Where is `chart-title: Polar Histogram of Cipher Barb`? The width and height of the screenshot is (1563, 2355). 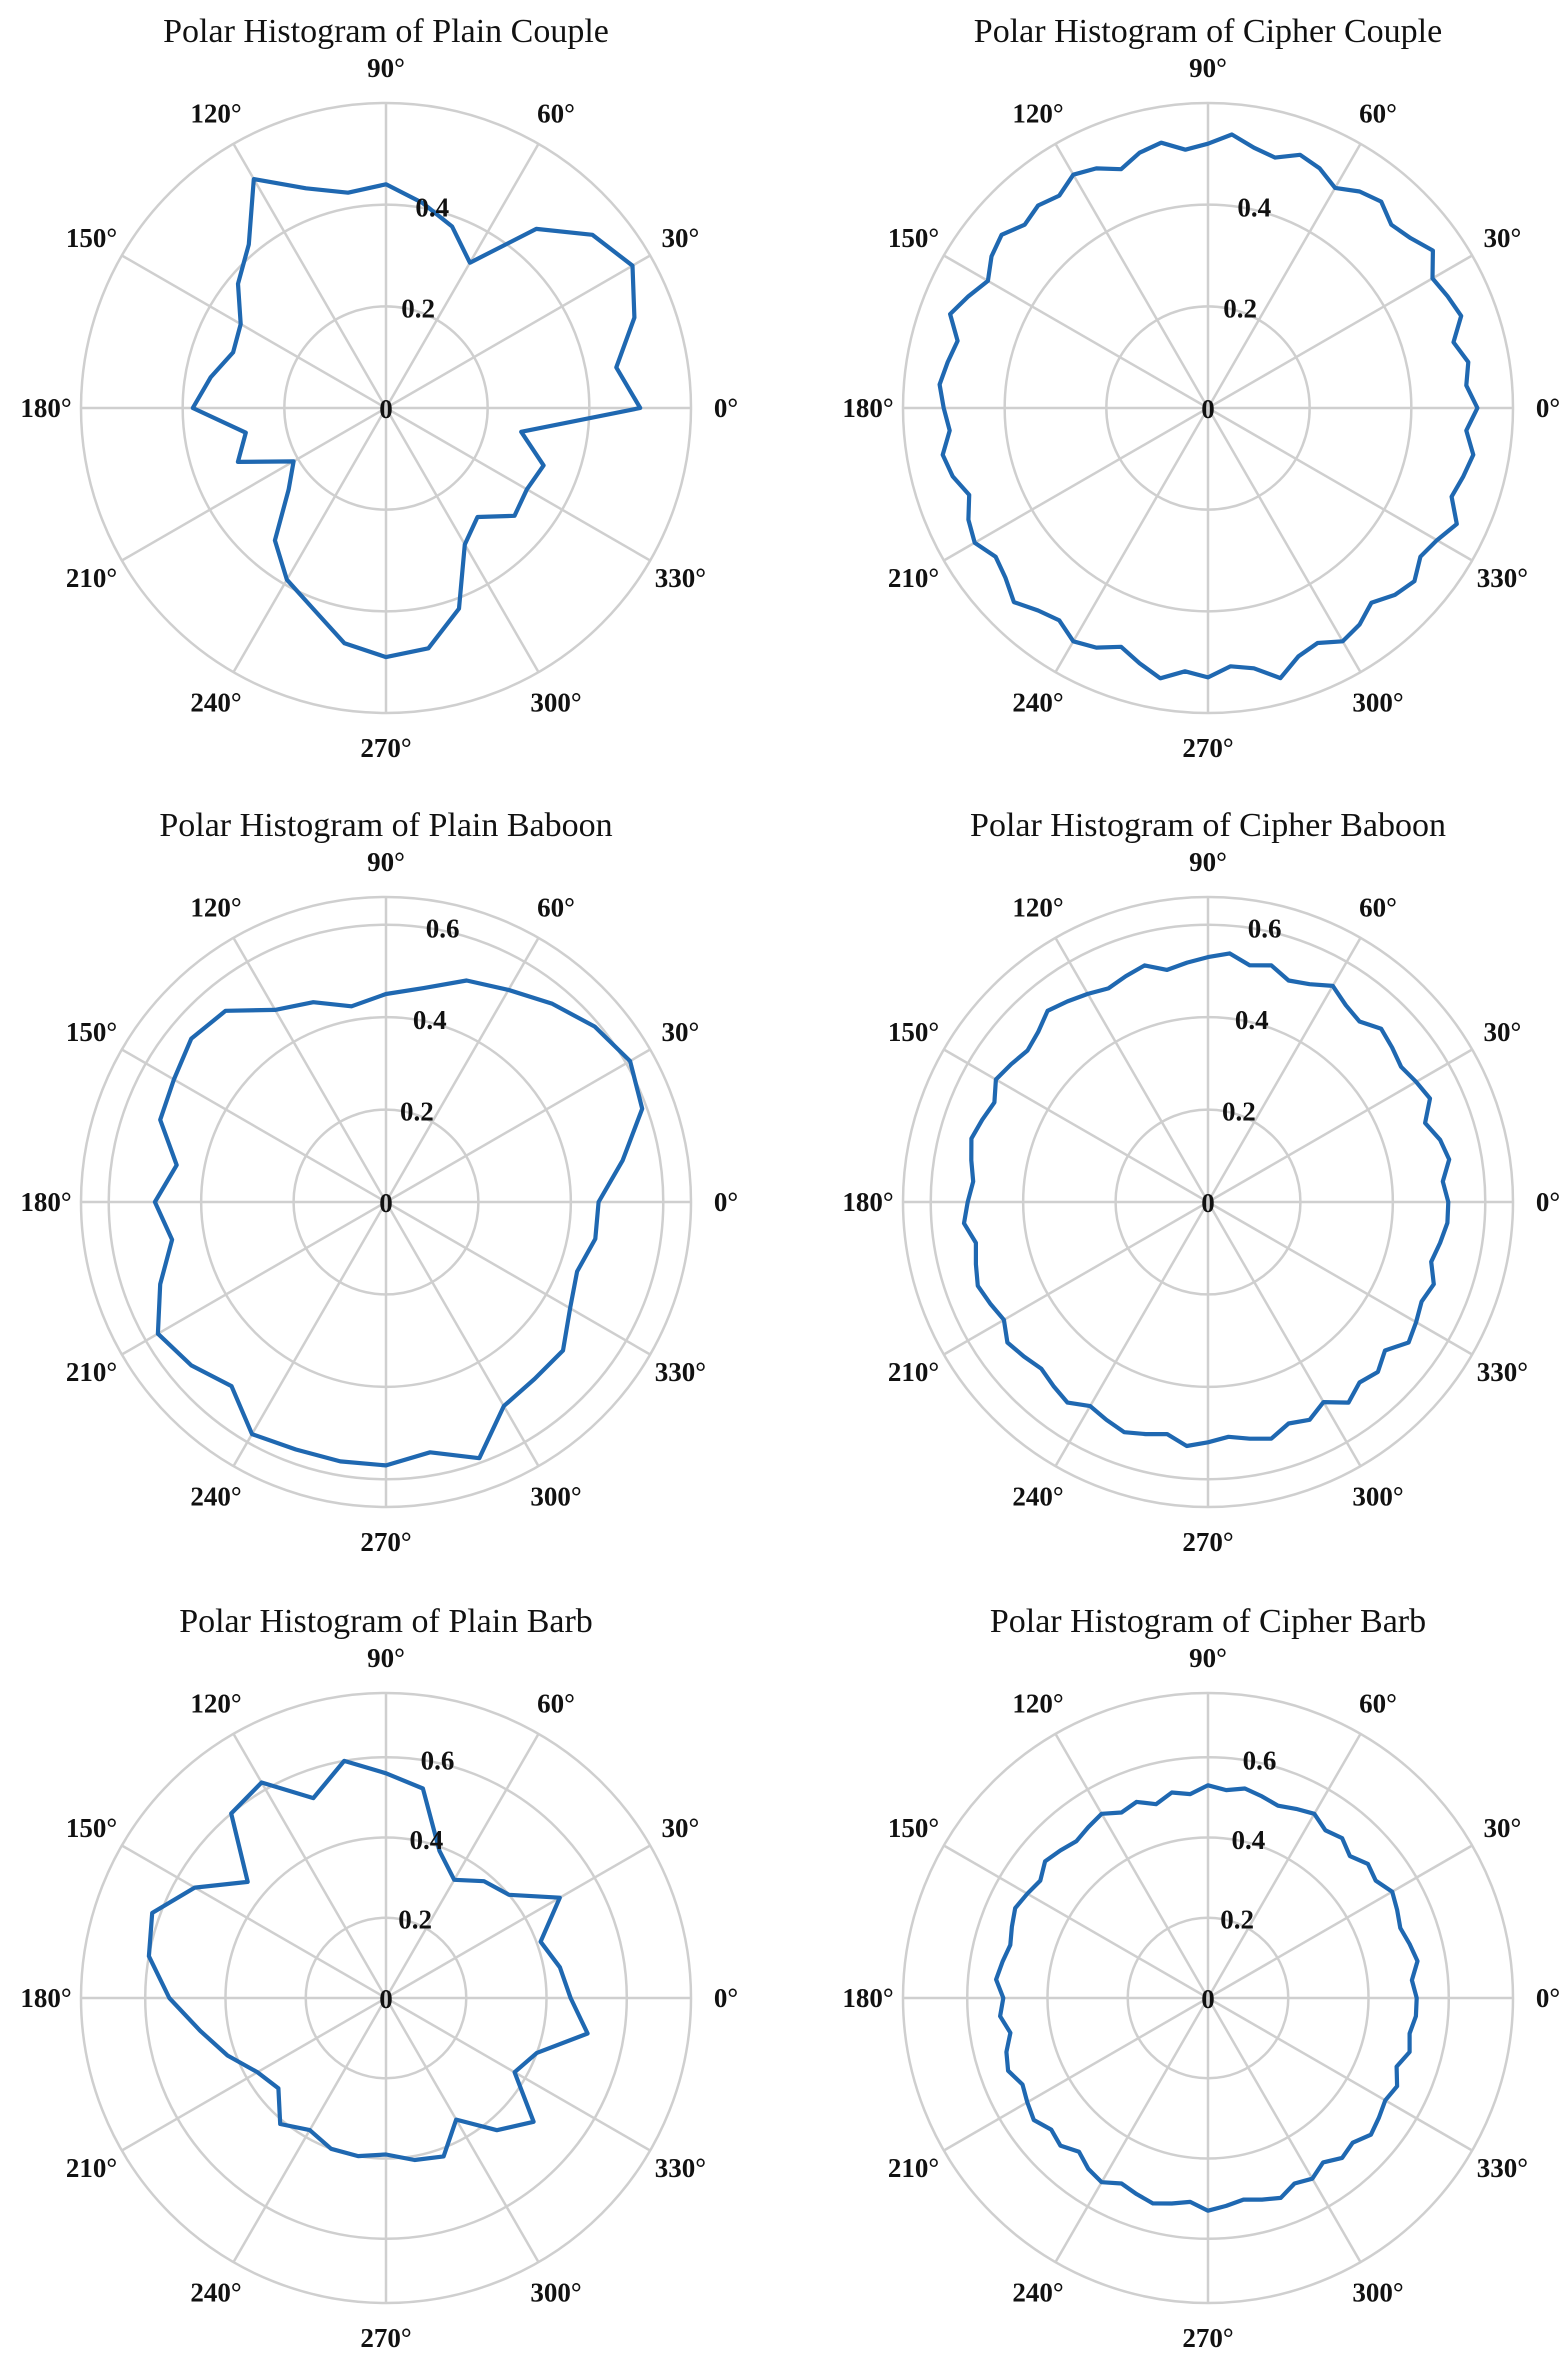 chart-title: Polar Histogram of Cipher Barb is located at coordinates (1208, 1621).